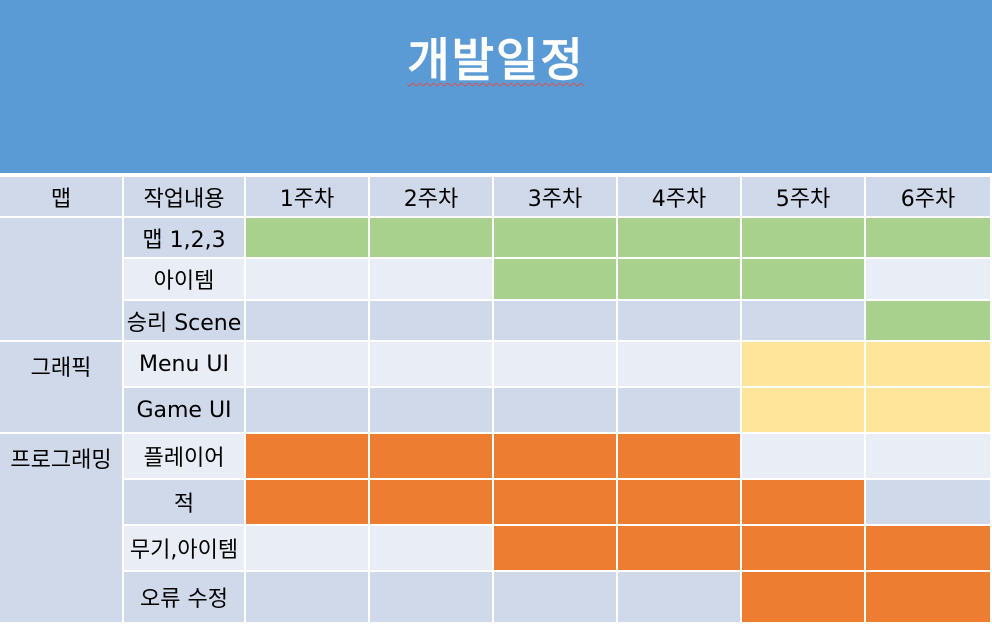 The width and height of the screenshot is (992, 624). Describe the element at coordinates (185, 598) in the screenshot. I see `task-label: 오류 수정` at that location.